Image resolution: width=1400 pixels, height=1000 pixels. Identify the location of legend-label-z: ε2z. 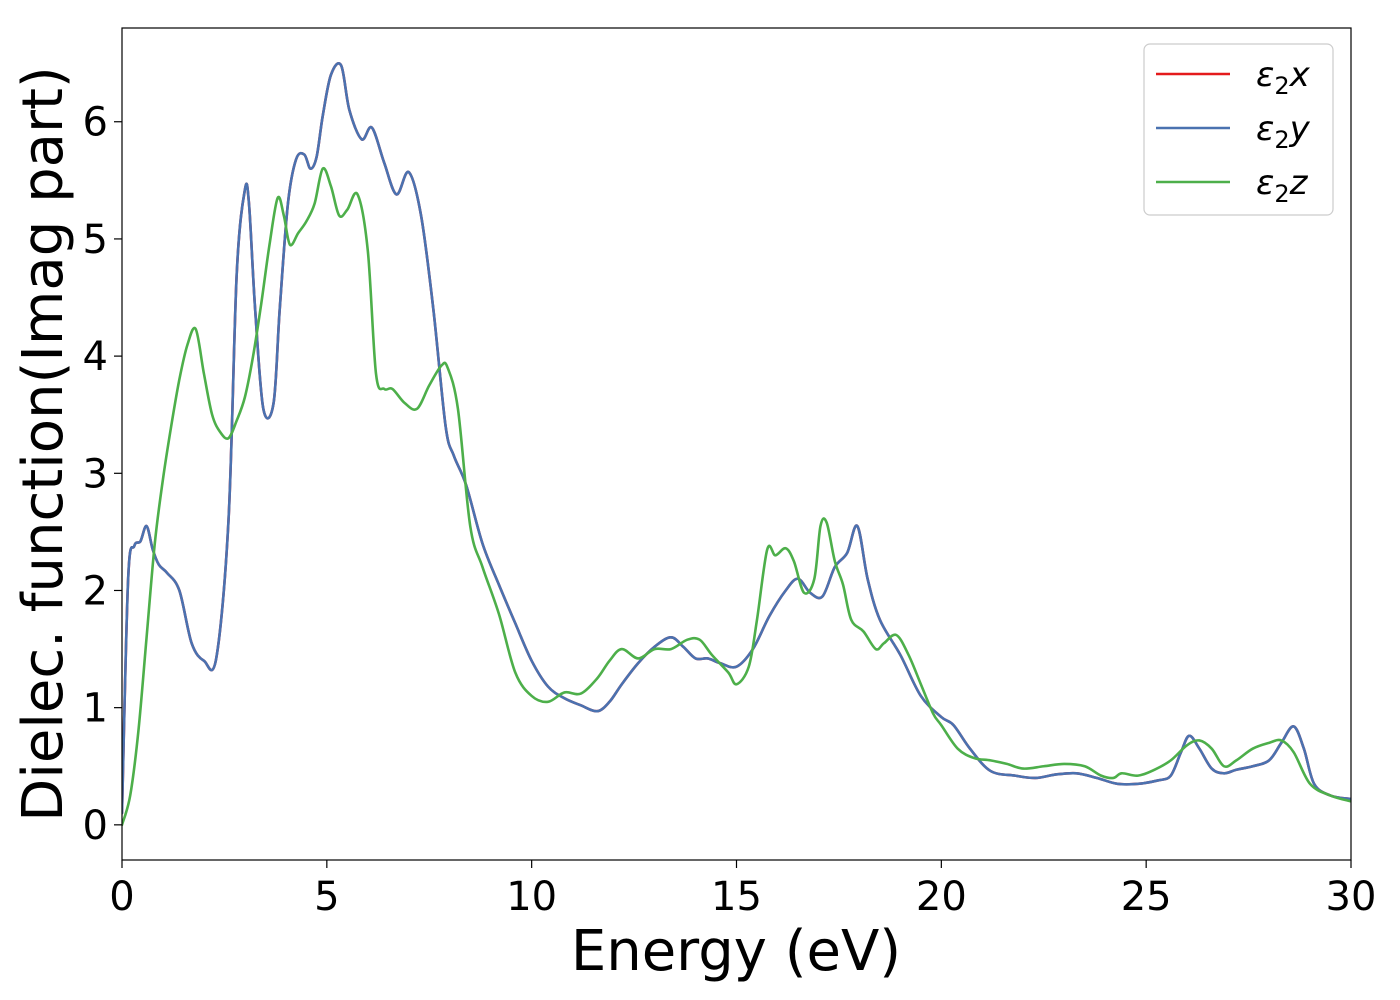
(1282, 185).